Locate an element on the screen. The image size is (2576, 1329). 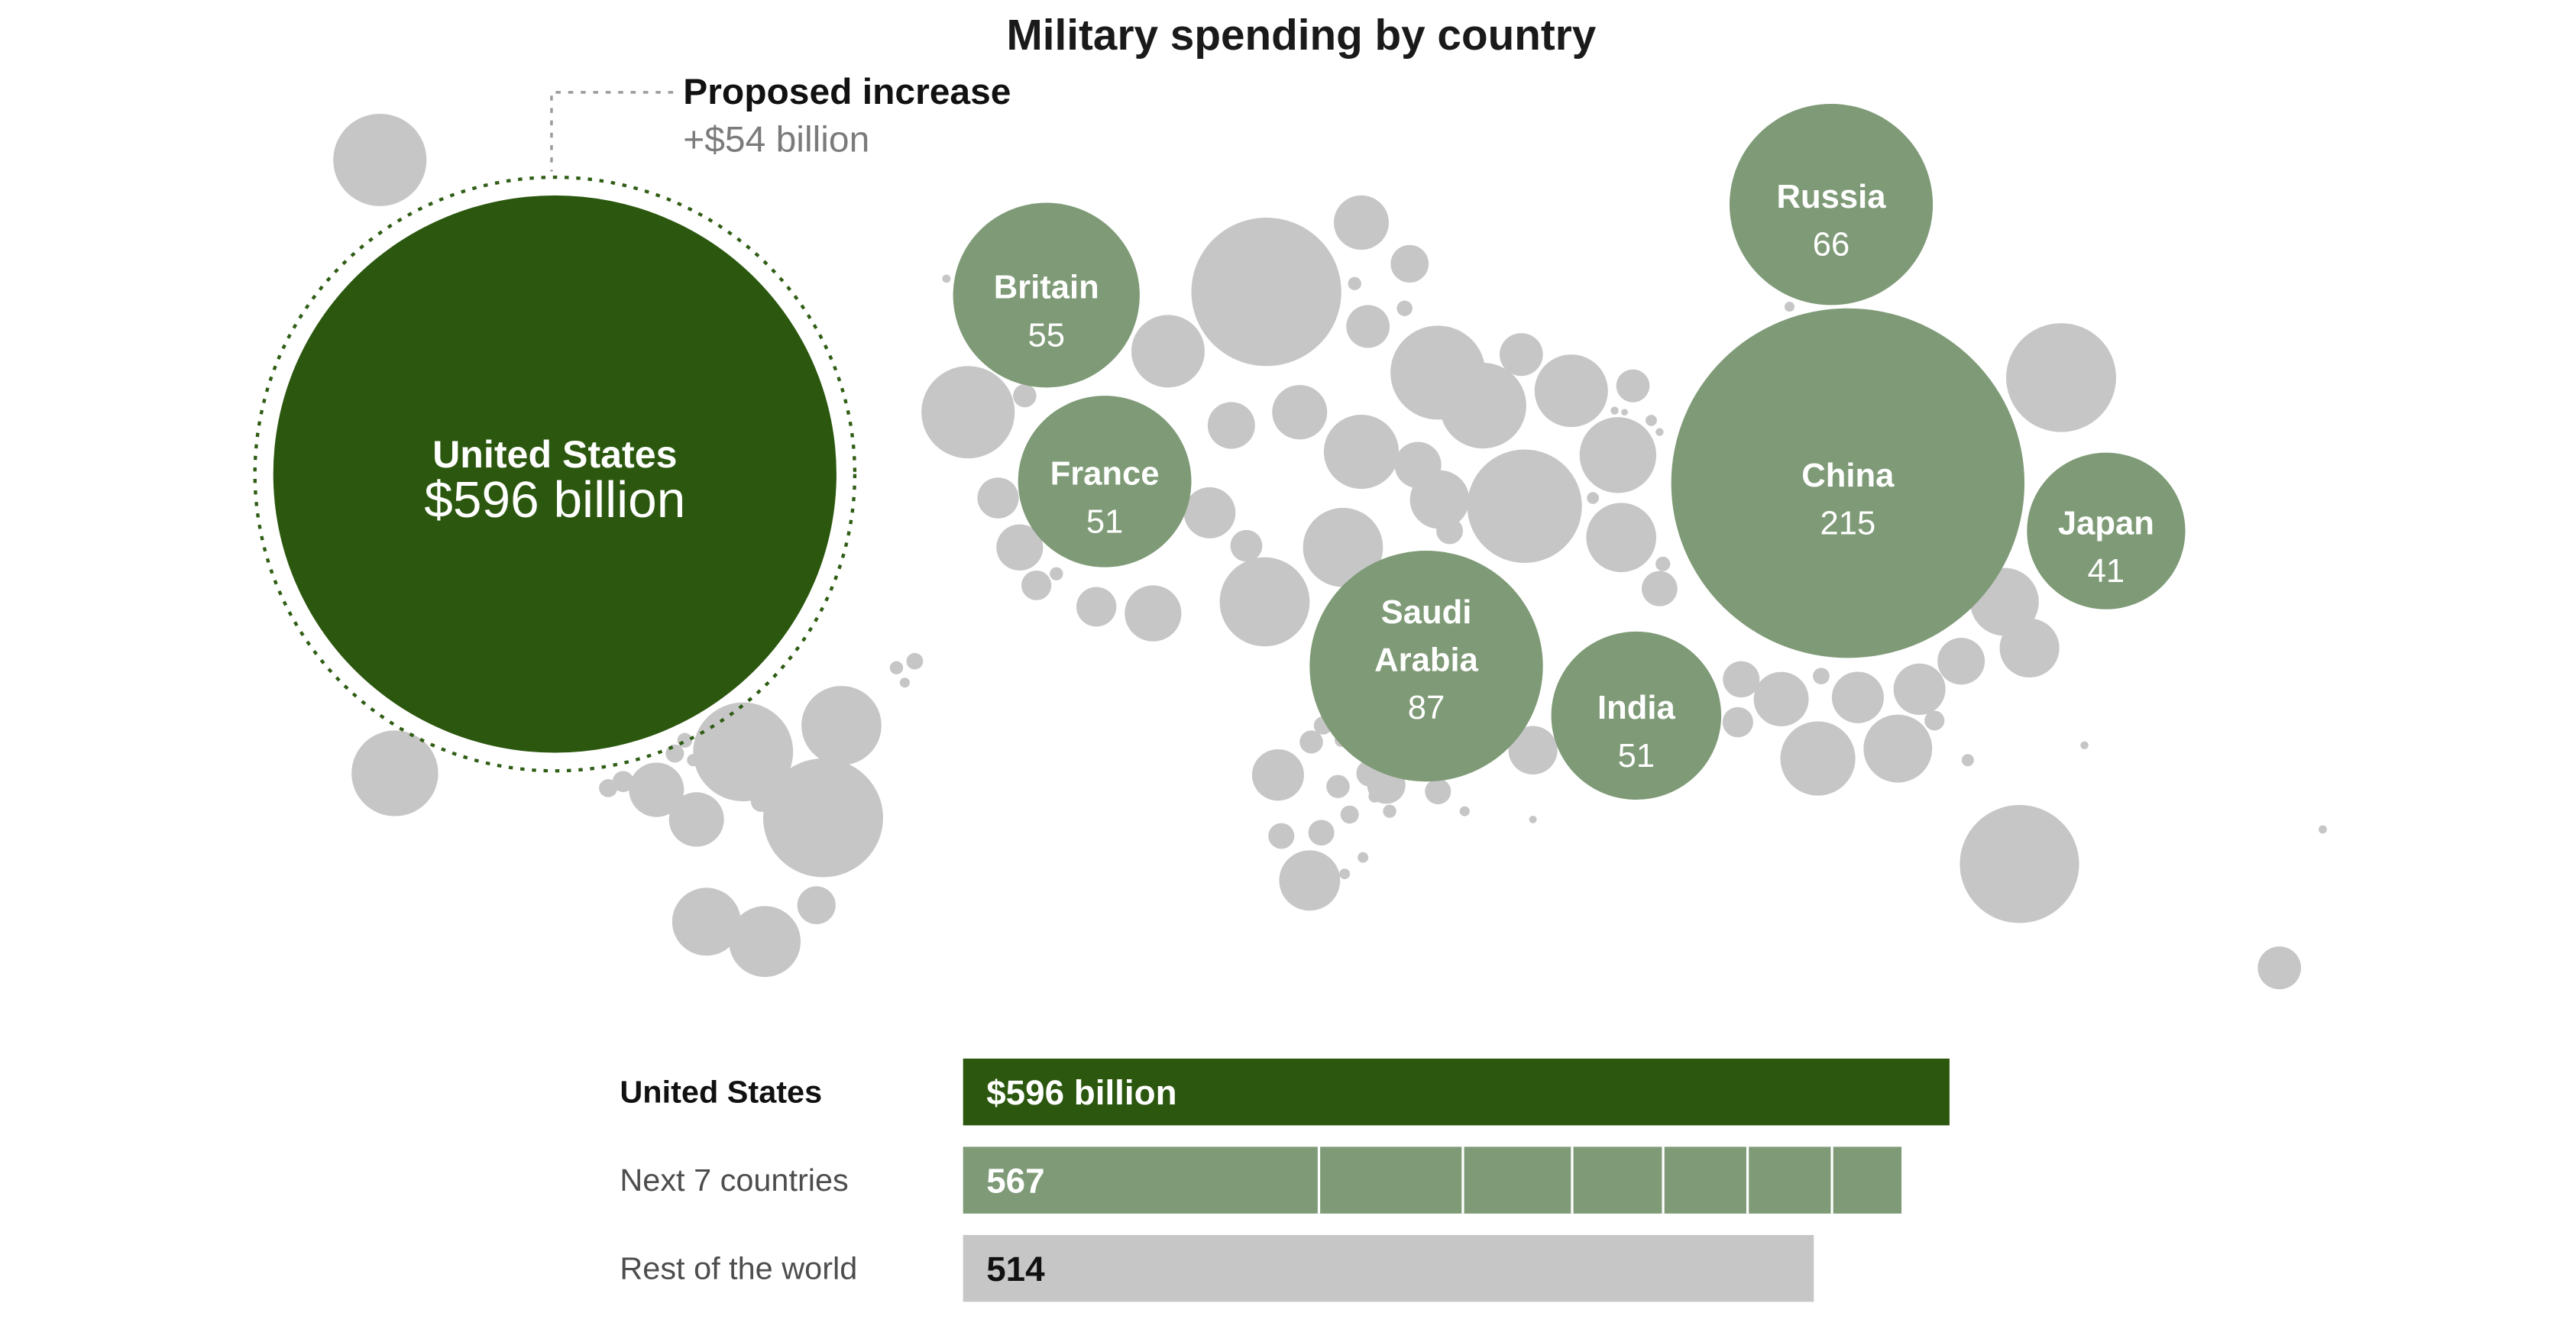
bar-value-next-7-countries: 567 is located at coordinates (1015, 1182).